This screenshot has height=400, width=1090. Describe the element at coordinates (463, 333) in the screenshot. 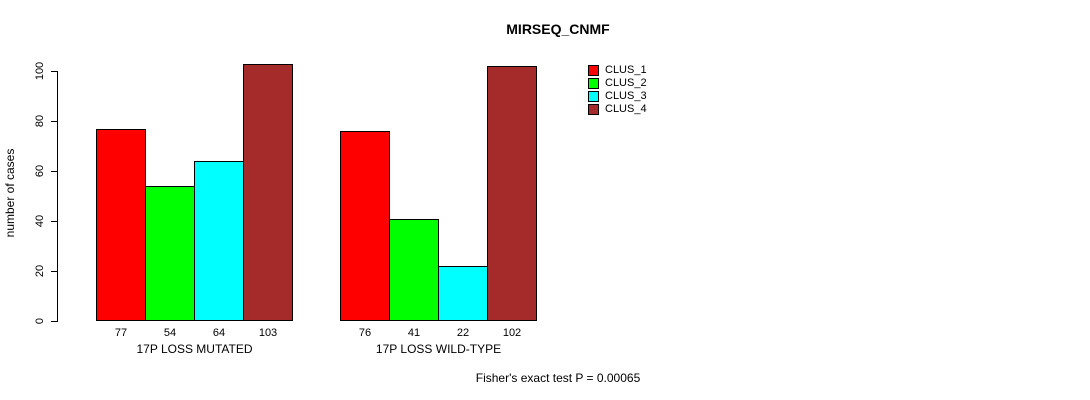

I see `bar-value-label: 22` at that location.